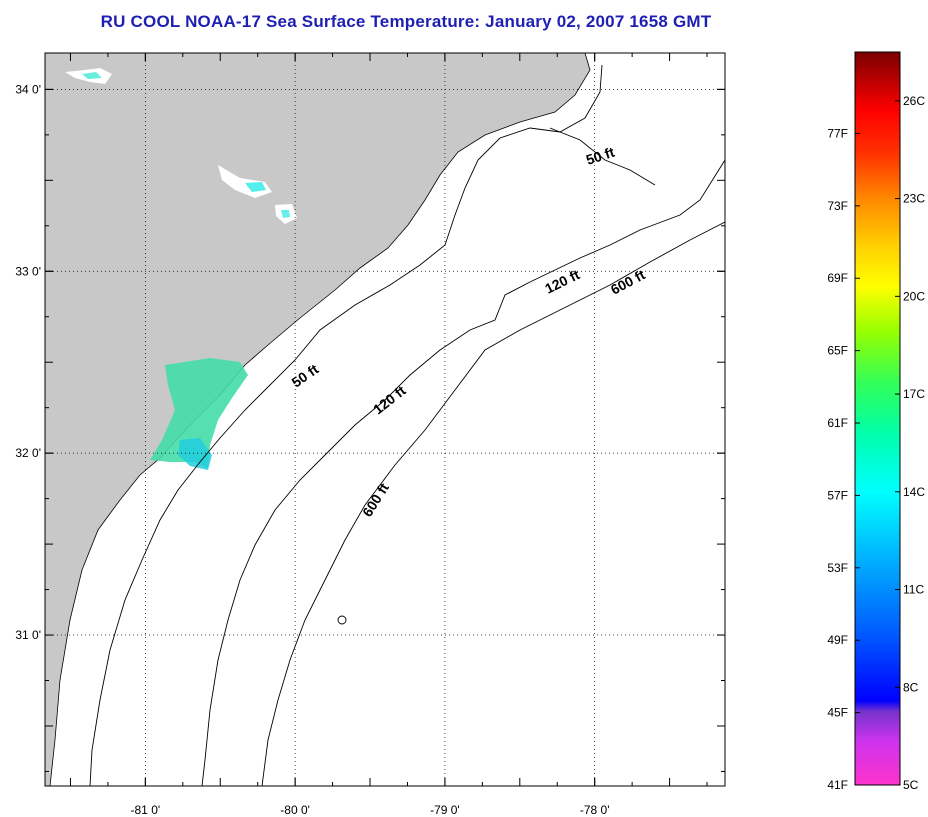  Describe the element at coordinates (195, 454) in the screenshot. I see `sst-patch-inlet` at that location.